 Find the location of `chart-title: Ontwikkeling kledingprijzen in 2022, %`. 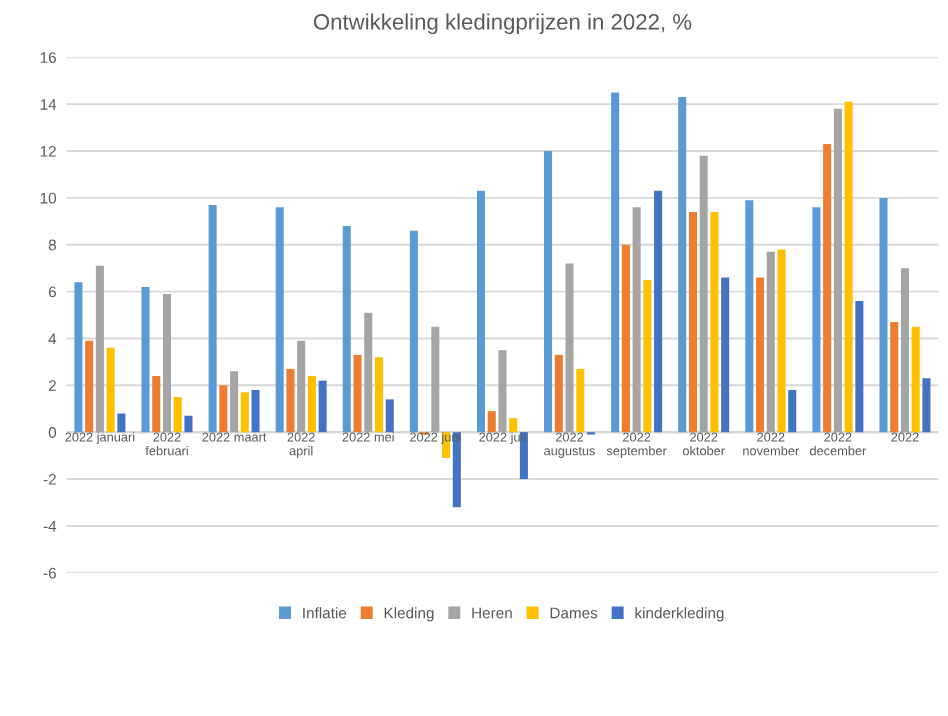

chart-title: Ontwikkeling kledingprijzen in 2022, % is located at coordinates (502, 24).